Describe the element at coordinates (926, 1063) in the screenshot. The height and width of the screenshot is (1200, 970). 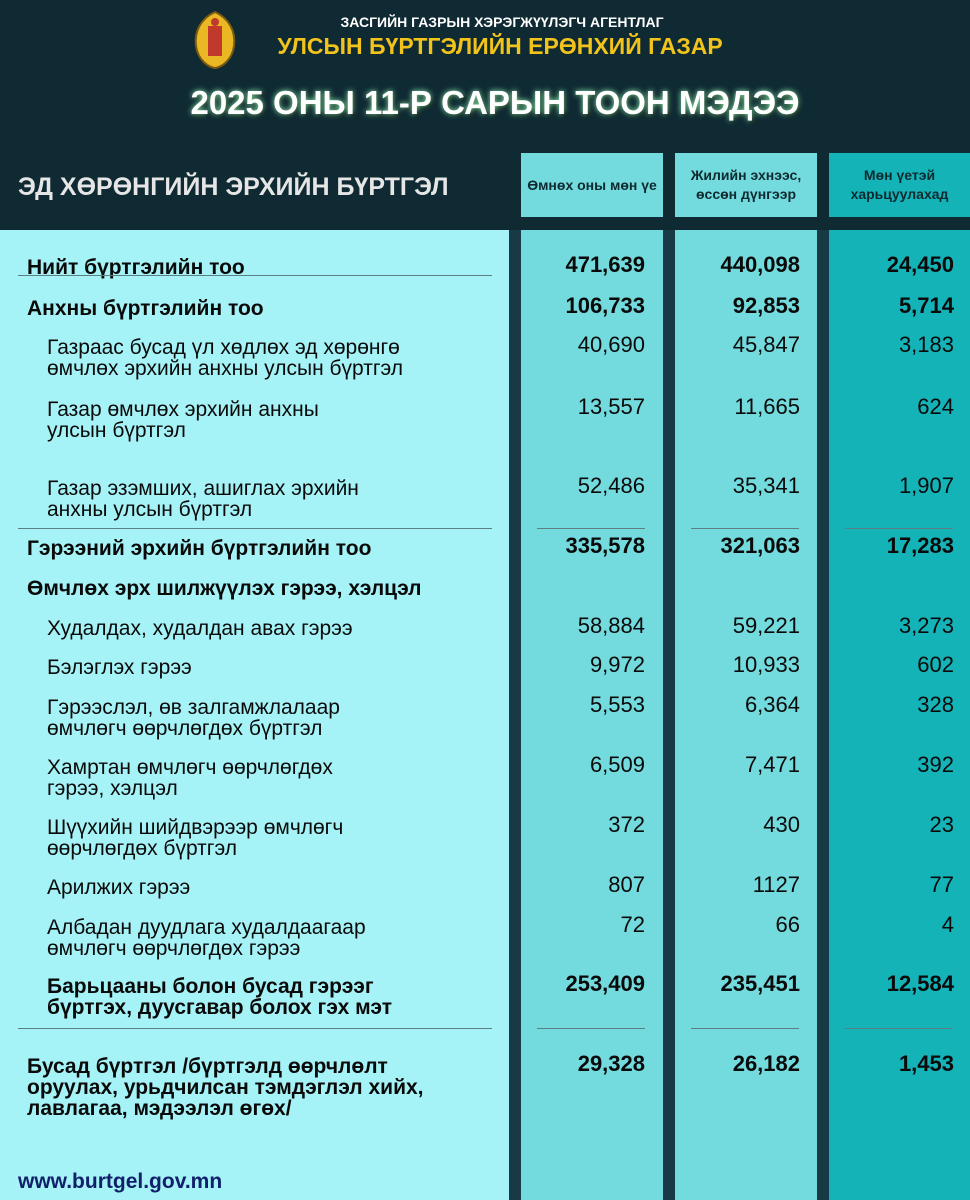
I see `cell-value: 1,453` at that location.